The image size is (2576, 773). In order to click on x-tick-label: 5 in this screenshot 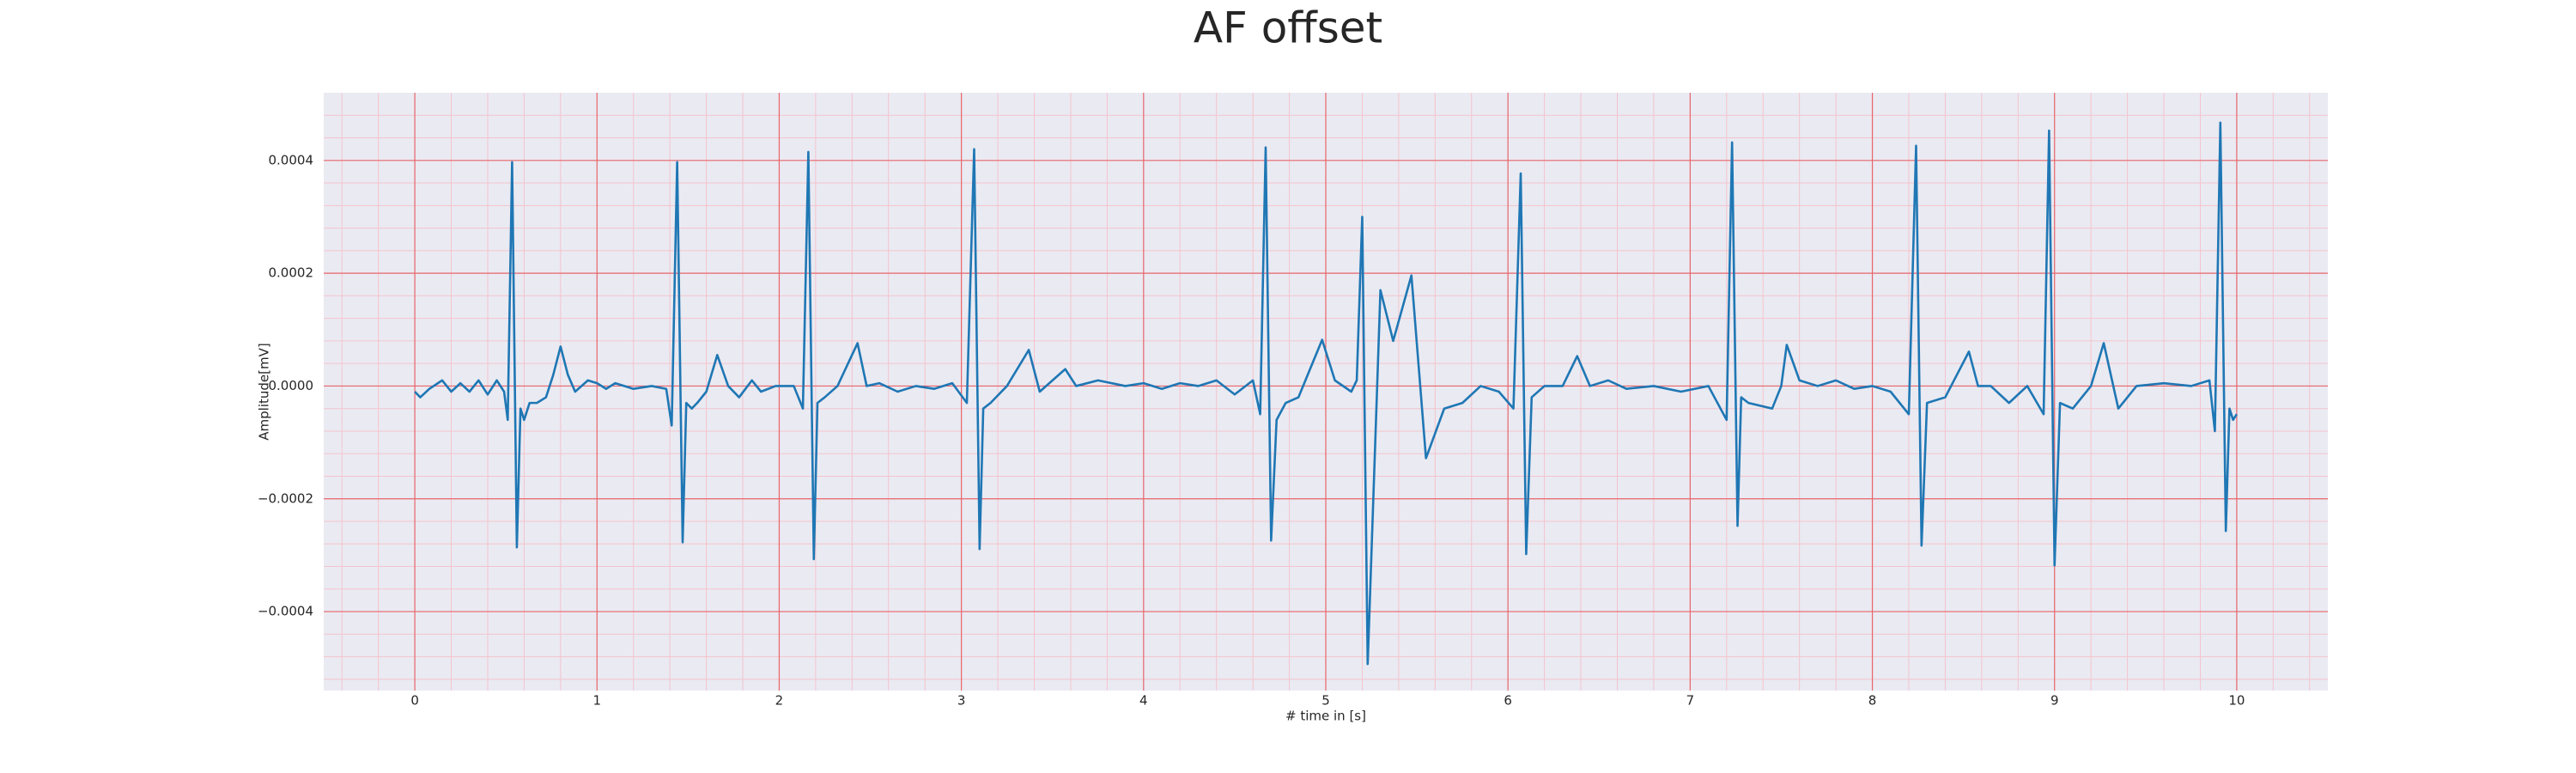, I will do `click(1325, 701)`.